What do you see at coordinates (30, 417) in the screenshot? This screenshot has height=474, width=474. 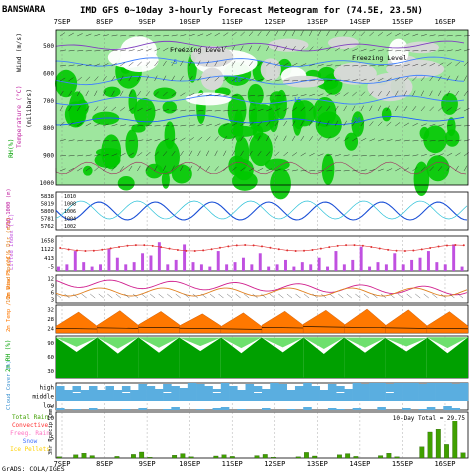 I see `precip-legend-entry: Total Rain` at bounding box center [30, 417].